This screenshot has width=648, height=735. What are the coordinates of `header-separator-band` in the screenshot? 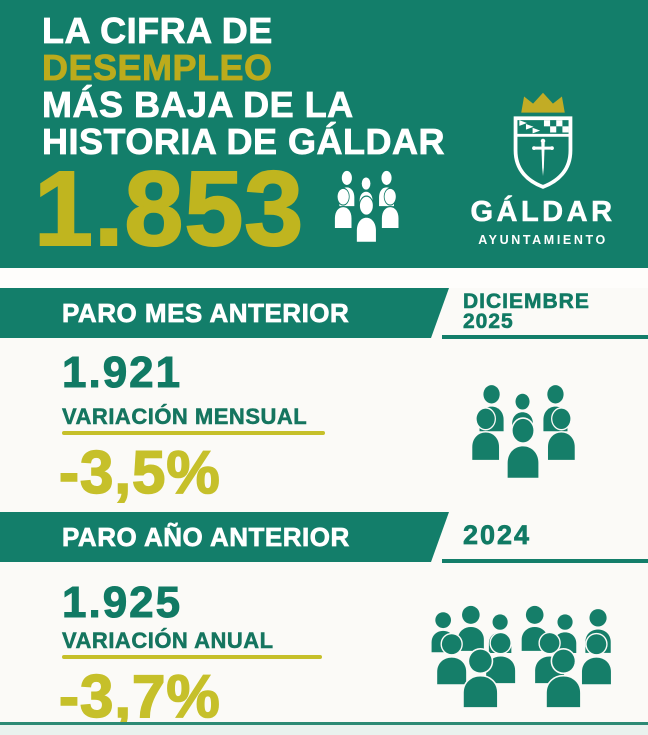 It's located at (324, 278).